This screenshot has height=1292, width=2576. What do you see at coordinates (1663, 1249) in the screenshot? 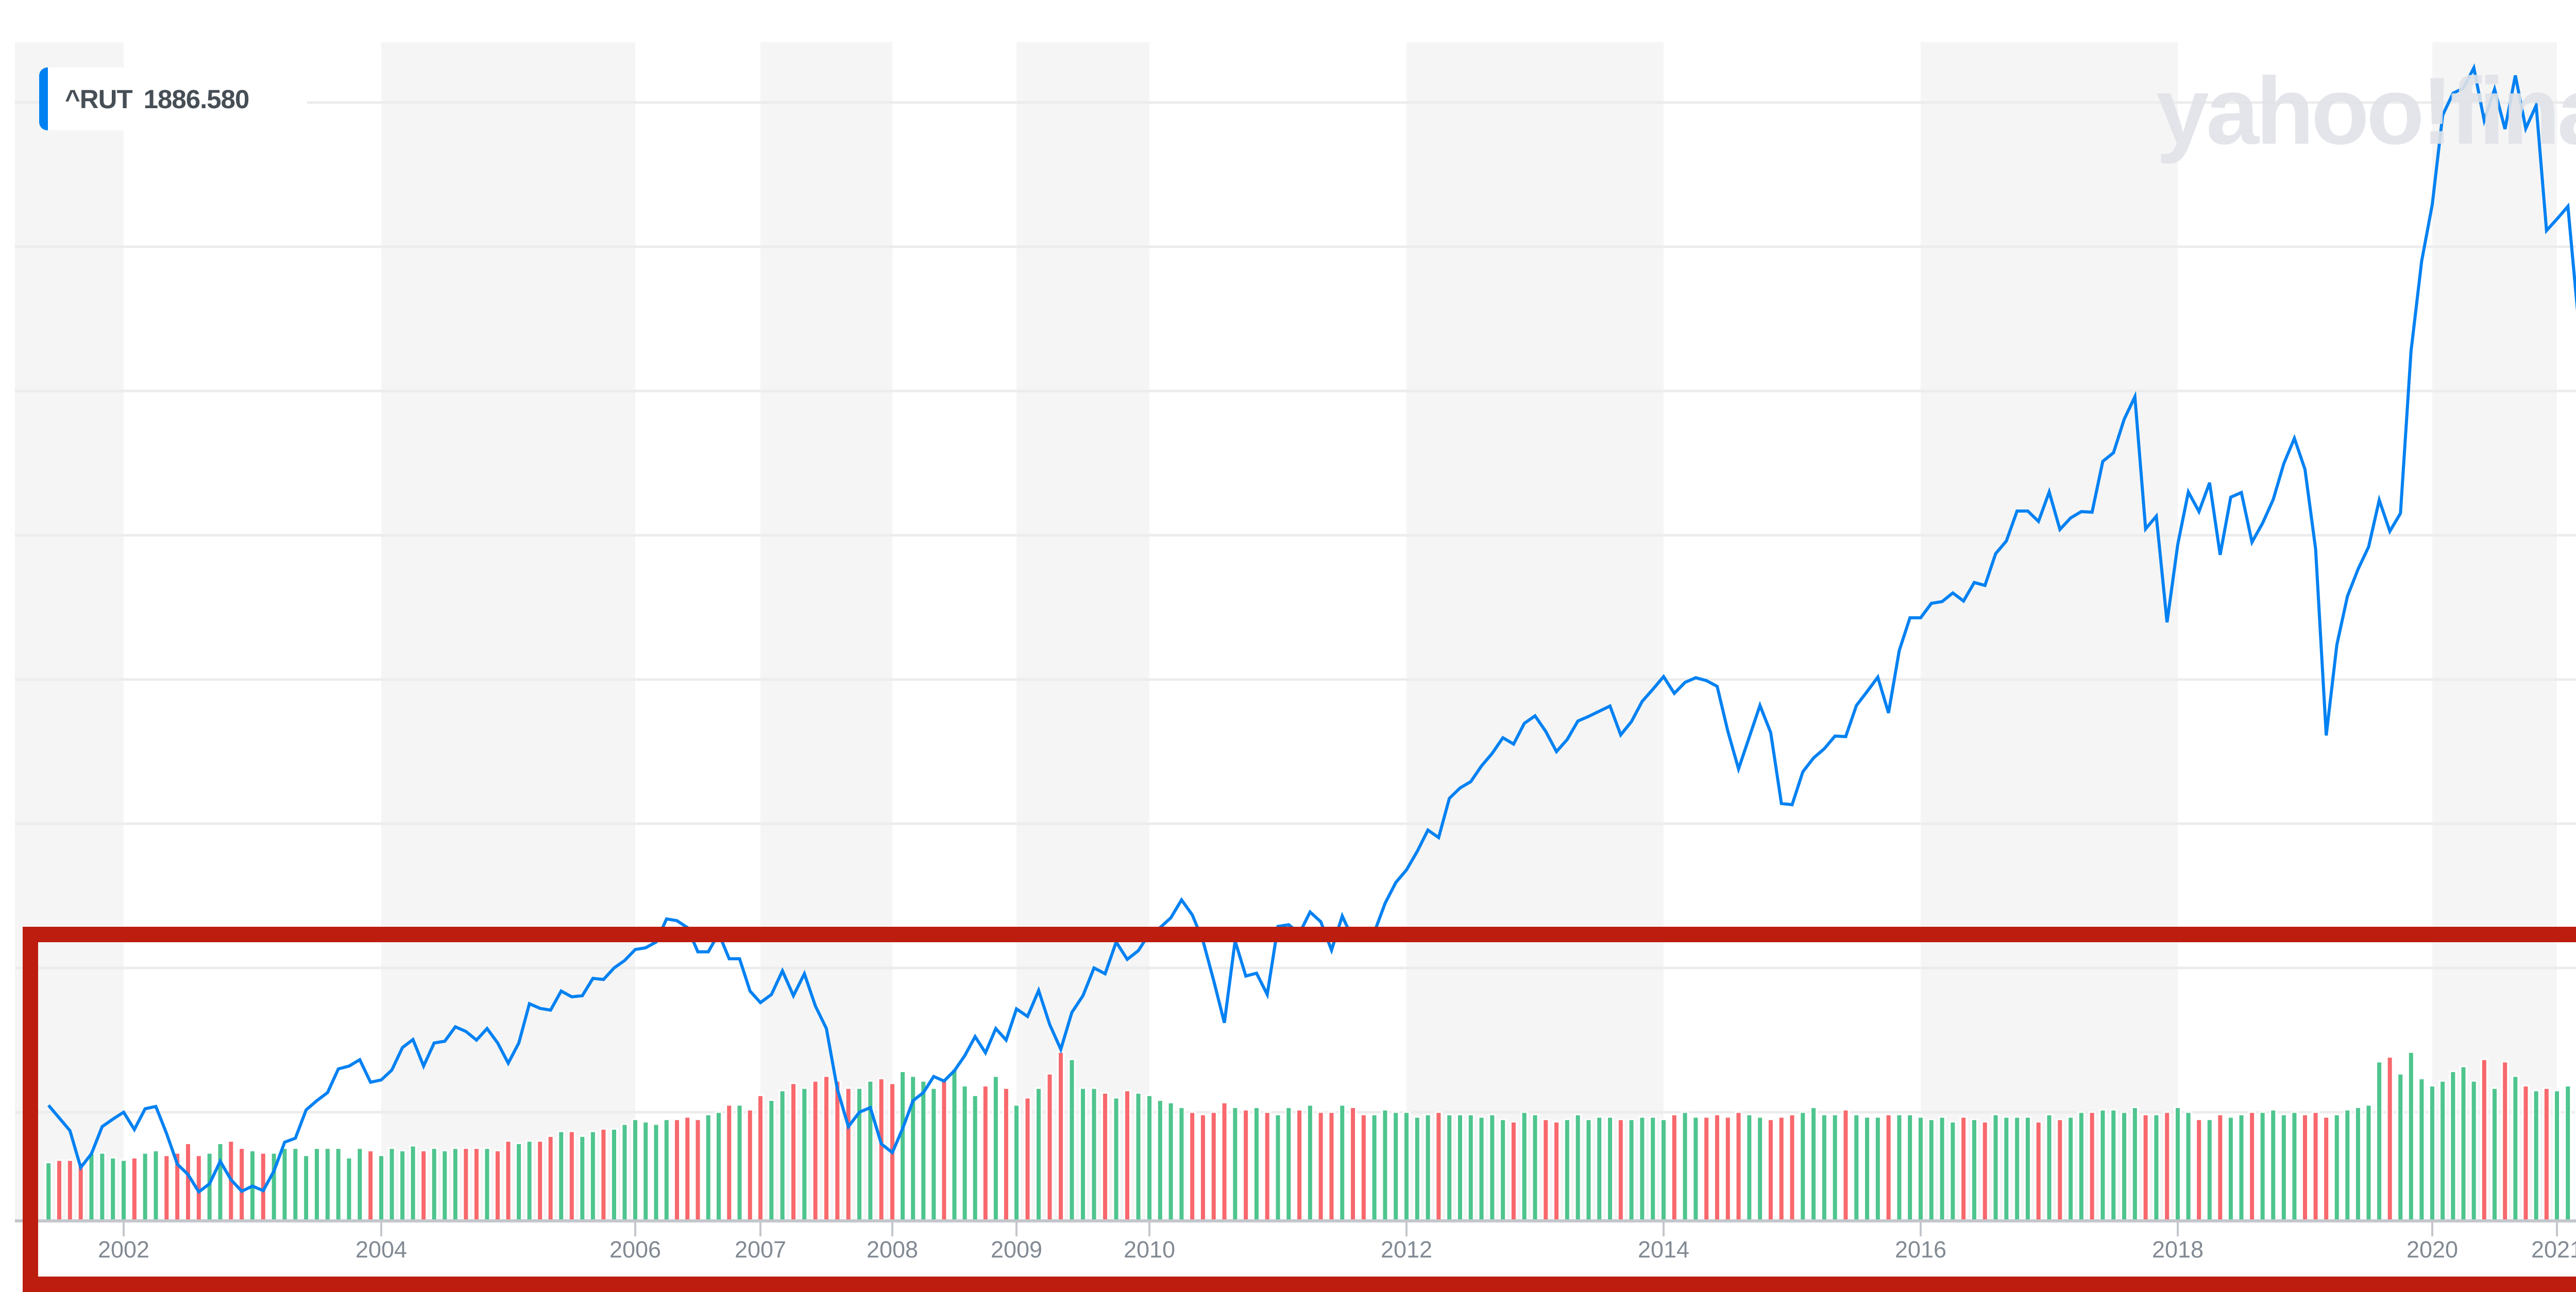
I see `x-axis-label: 2014` at bounding box center [1663, 1249].